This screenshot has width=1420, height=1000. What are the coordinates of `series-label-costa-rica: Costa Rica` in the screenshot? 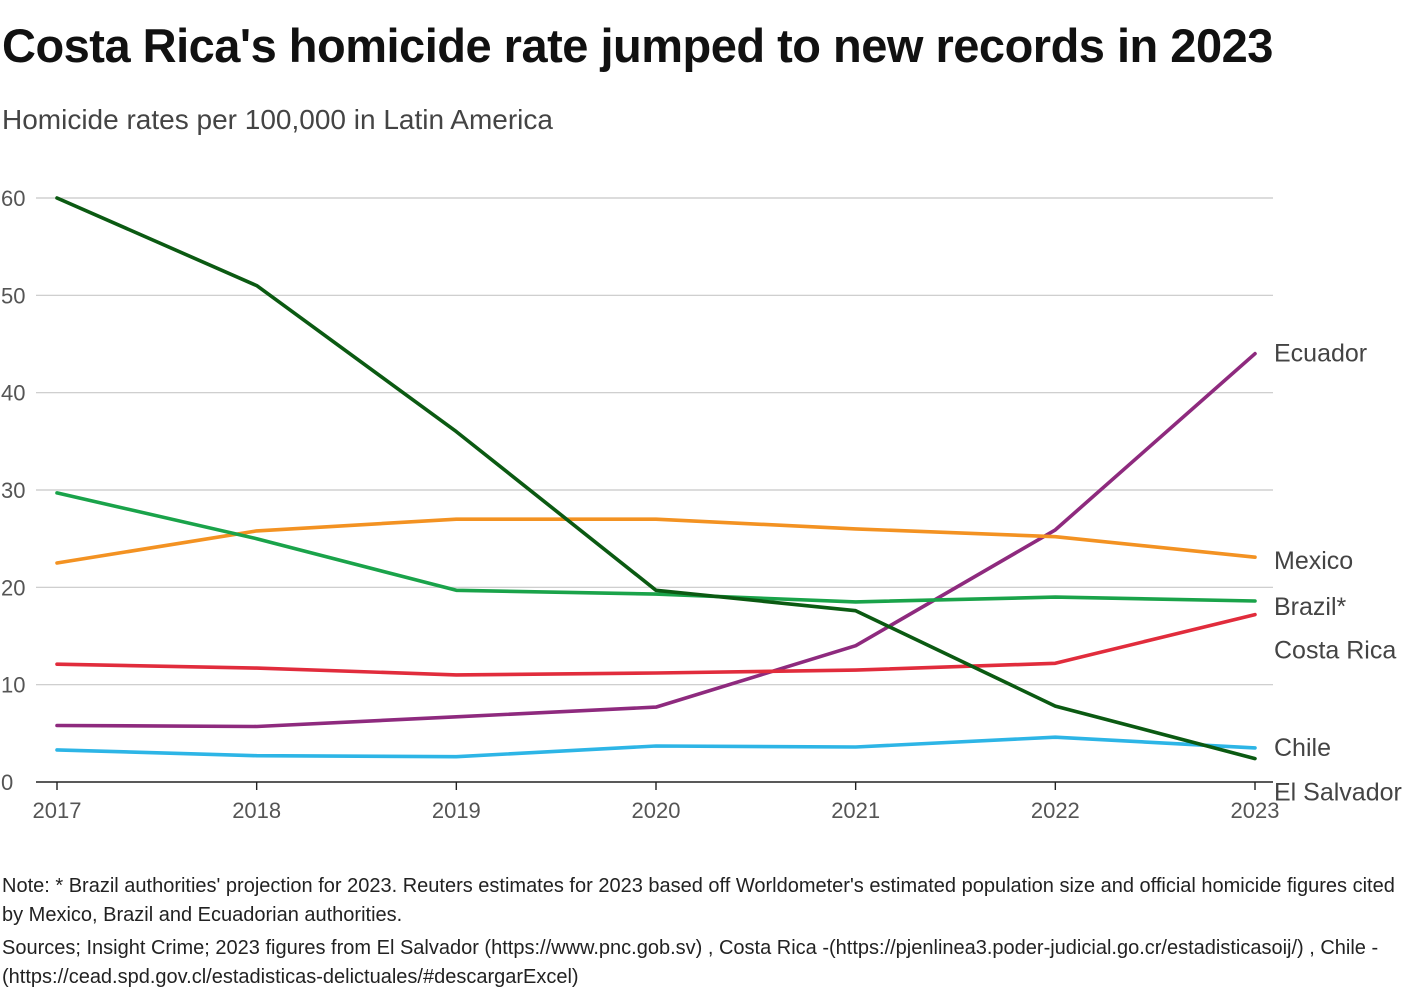 It's located at (1335, 651).